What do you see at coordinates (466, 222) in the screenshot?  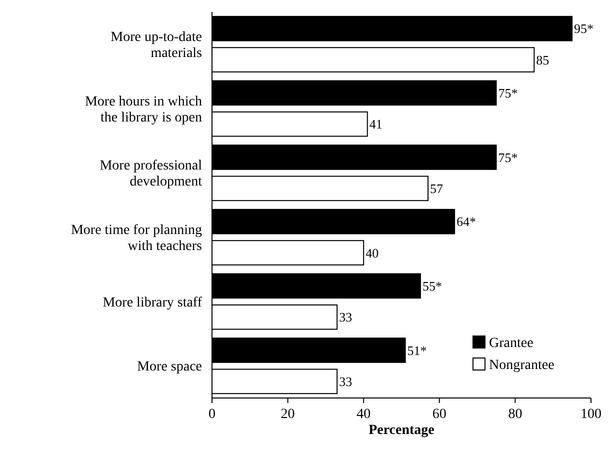 I see `data-label: 64*` at bounding box center [466, 222].